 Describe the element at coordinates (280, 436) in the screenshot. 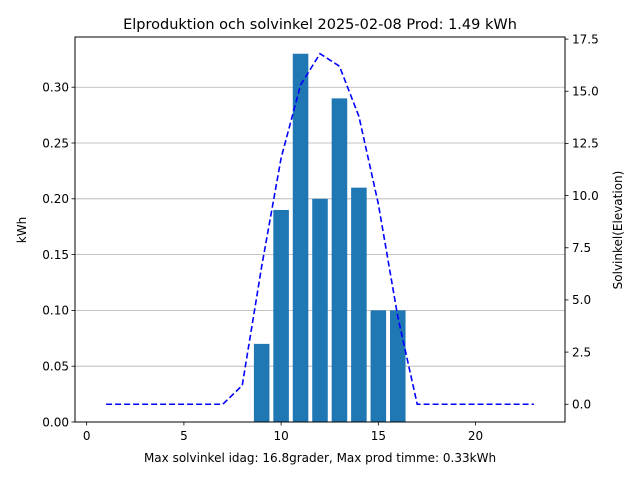

I see `x-tick-label: 10` at that location.